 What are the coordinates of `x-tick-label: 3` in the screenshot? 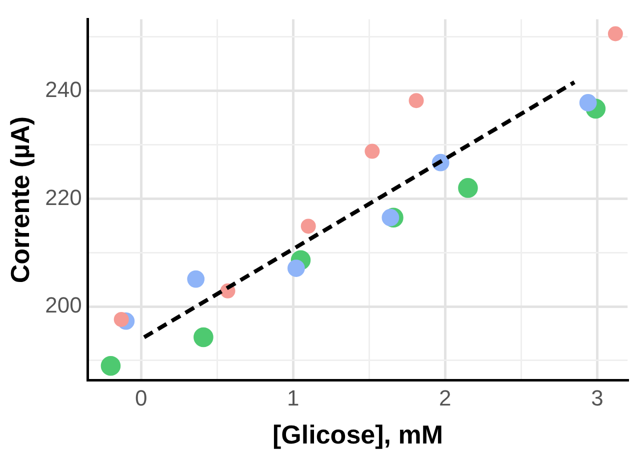 It's located at (597, 398).